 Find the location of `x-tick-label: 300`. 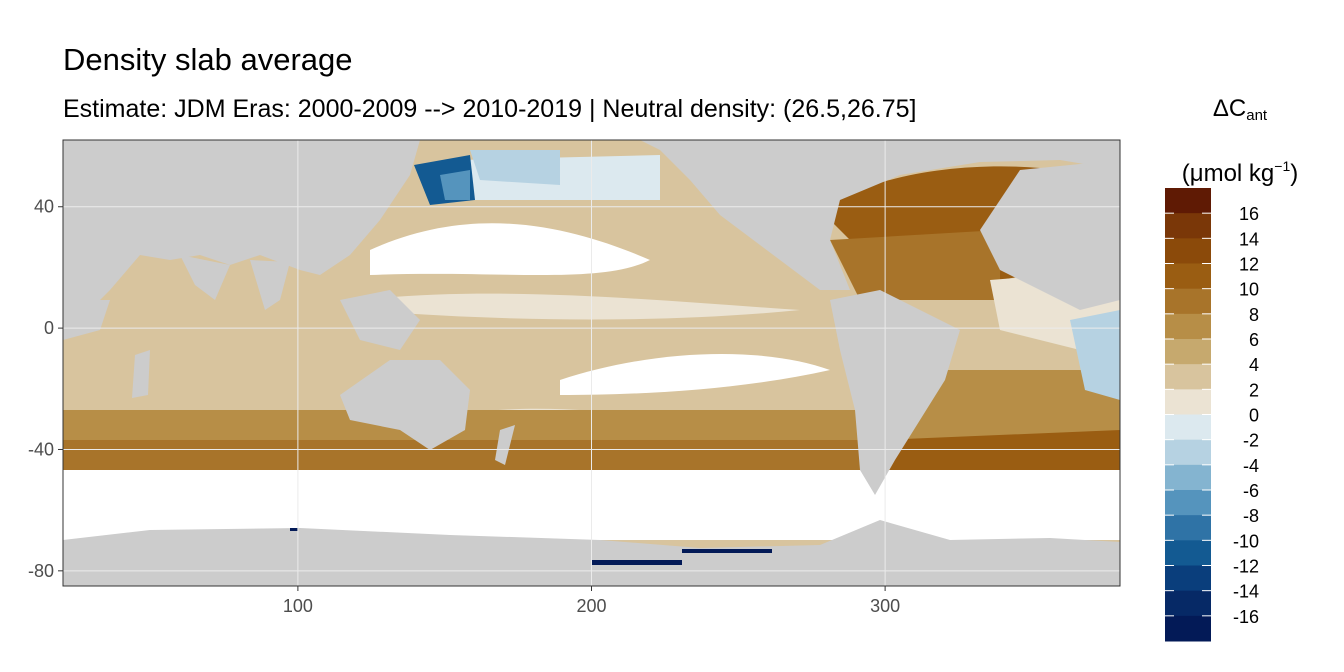

x-tick-label: 300 is located at coordinates (885, 606).